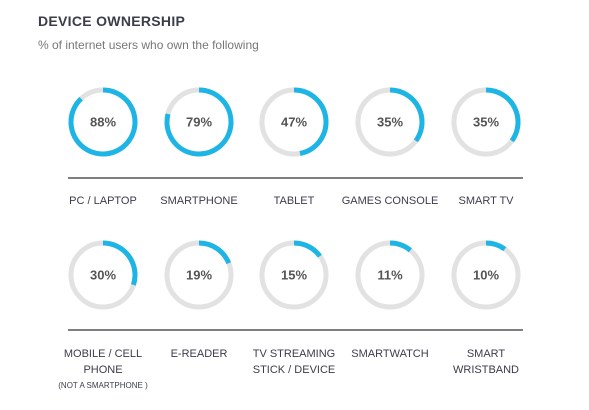 This screenshot has width=589, height=410. What do you see at coordinates (390, 274) in the screenshot?
I see `value-label: 11%` at bounding box center [390, 274].